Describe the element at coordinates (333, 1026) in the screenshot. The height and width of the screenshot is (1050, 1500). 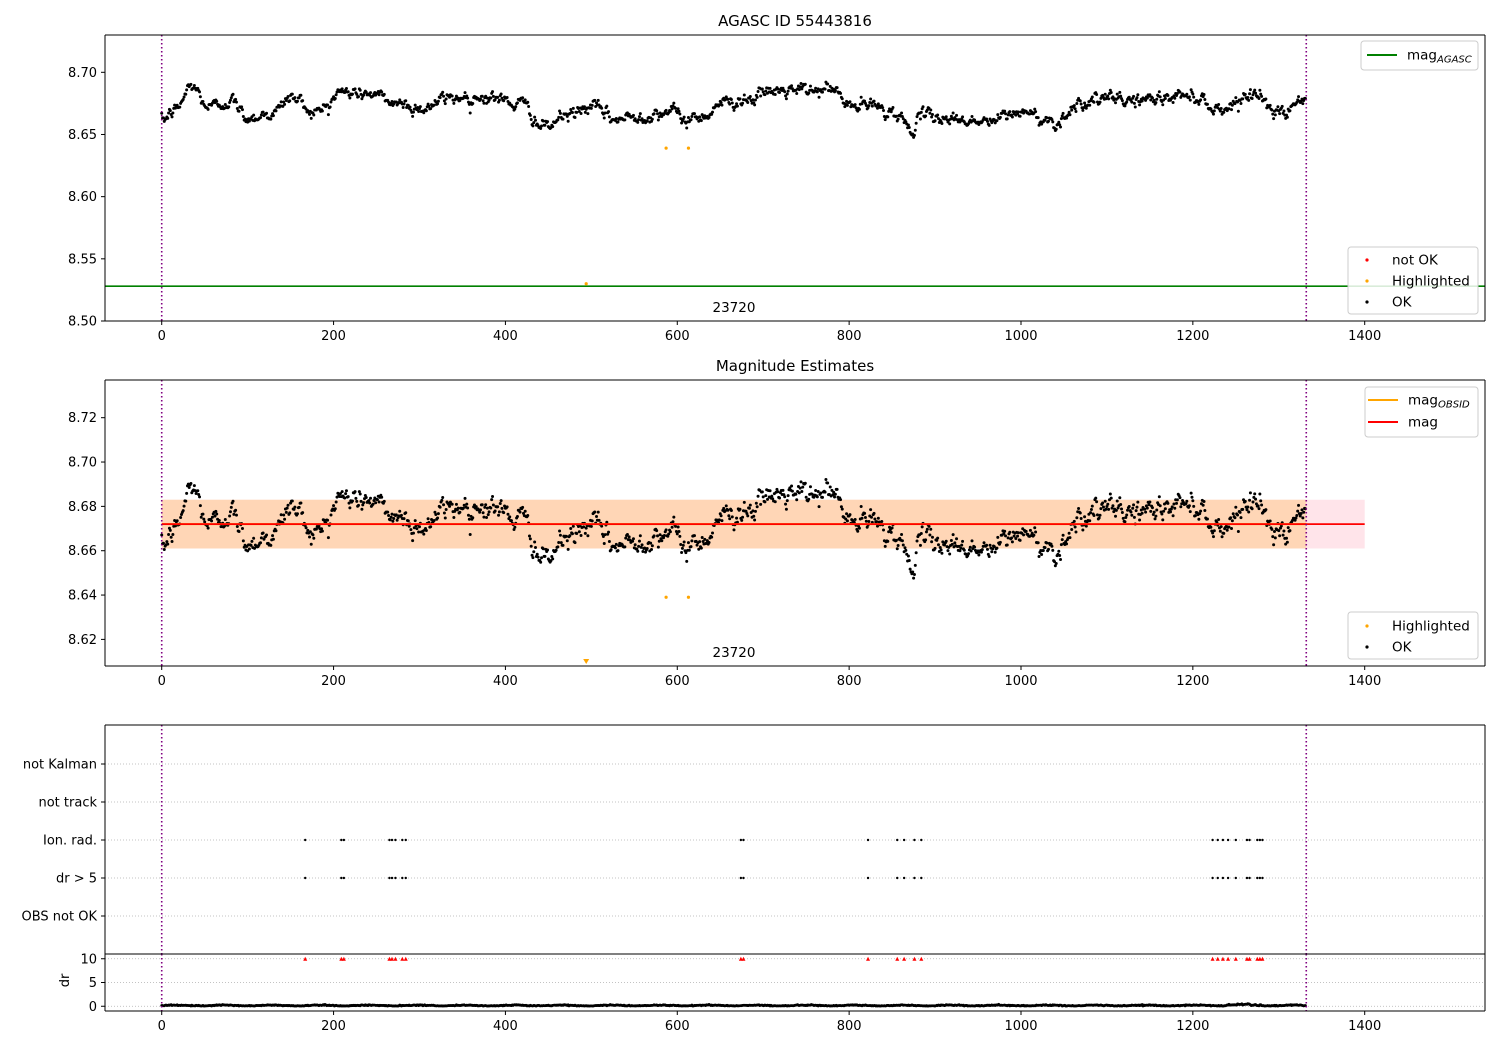
I see `panel-dr-xtick-label: 200` at that location.